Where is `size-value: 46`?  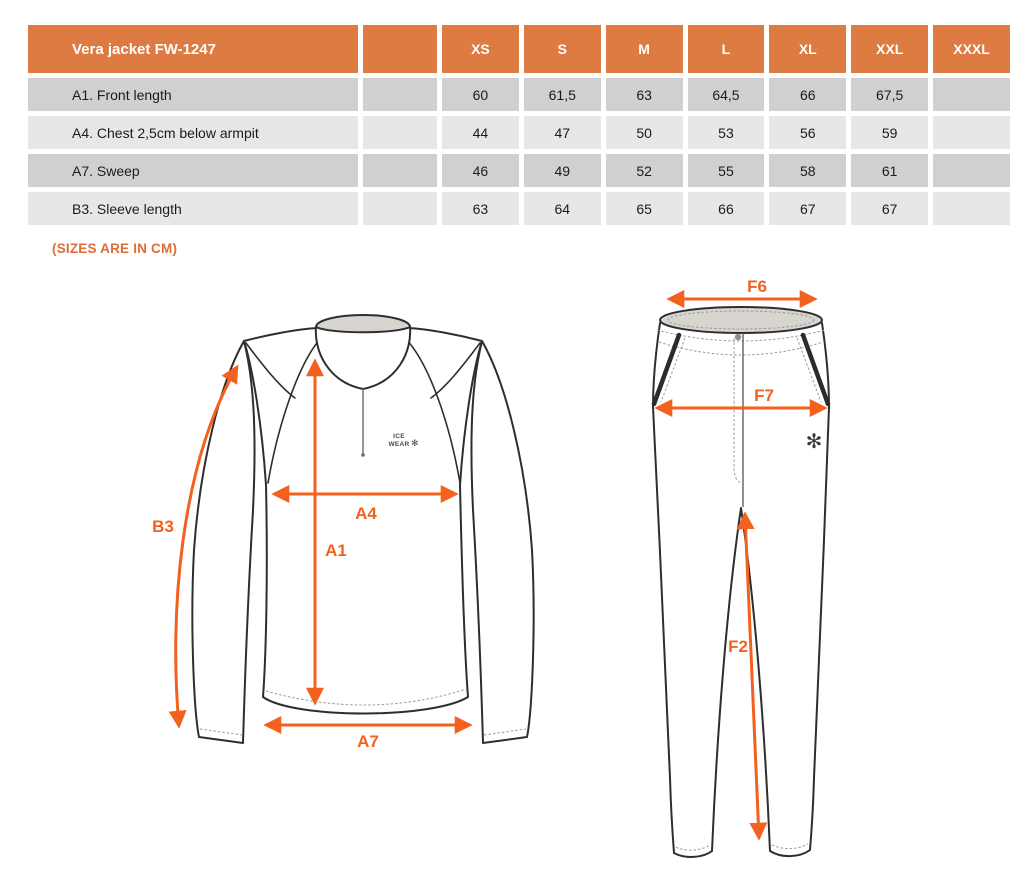 size-value: 46 is located at coordinates (480, 170).